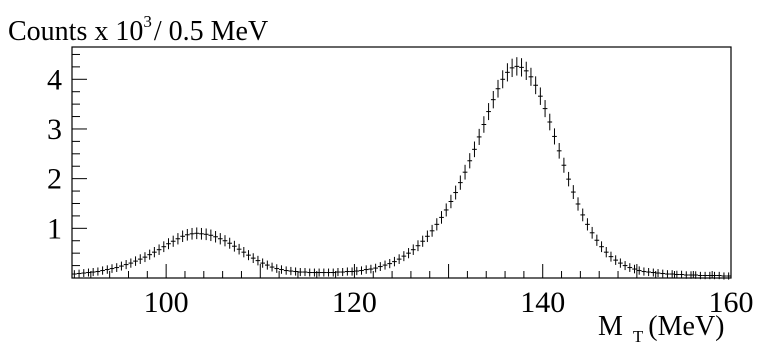  What do you see at coordinates (211, 31) in the screenshot?
I see `y-axis-label-suffix: / 0.5 MeV` at bounding box center [211, 31].